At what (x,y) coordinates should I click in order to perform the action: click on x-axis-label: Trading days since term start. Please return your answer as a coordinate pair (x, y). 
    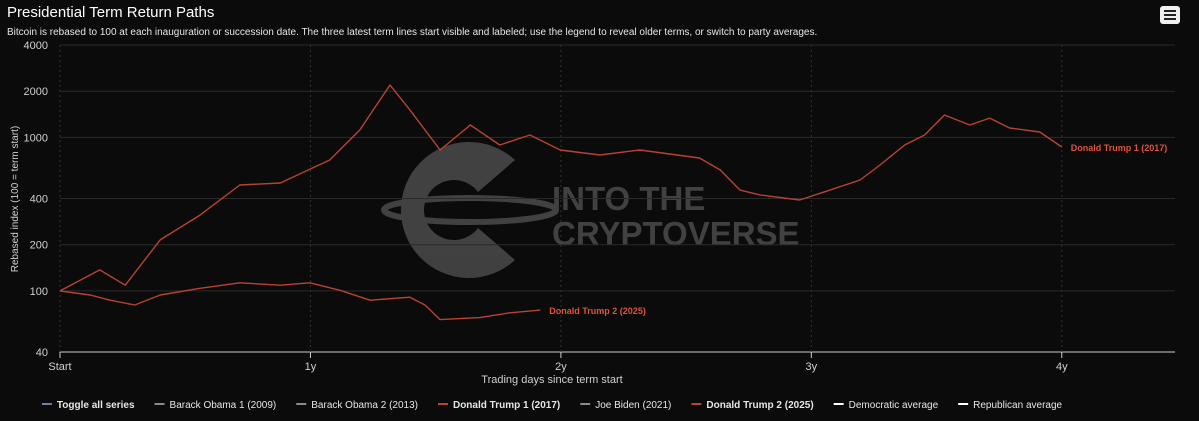
    Looking at the image, I should click on (551, 380).